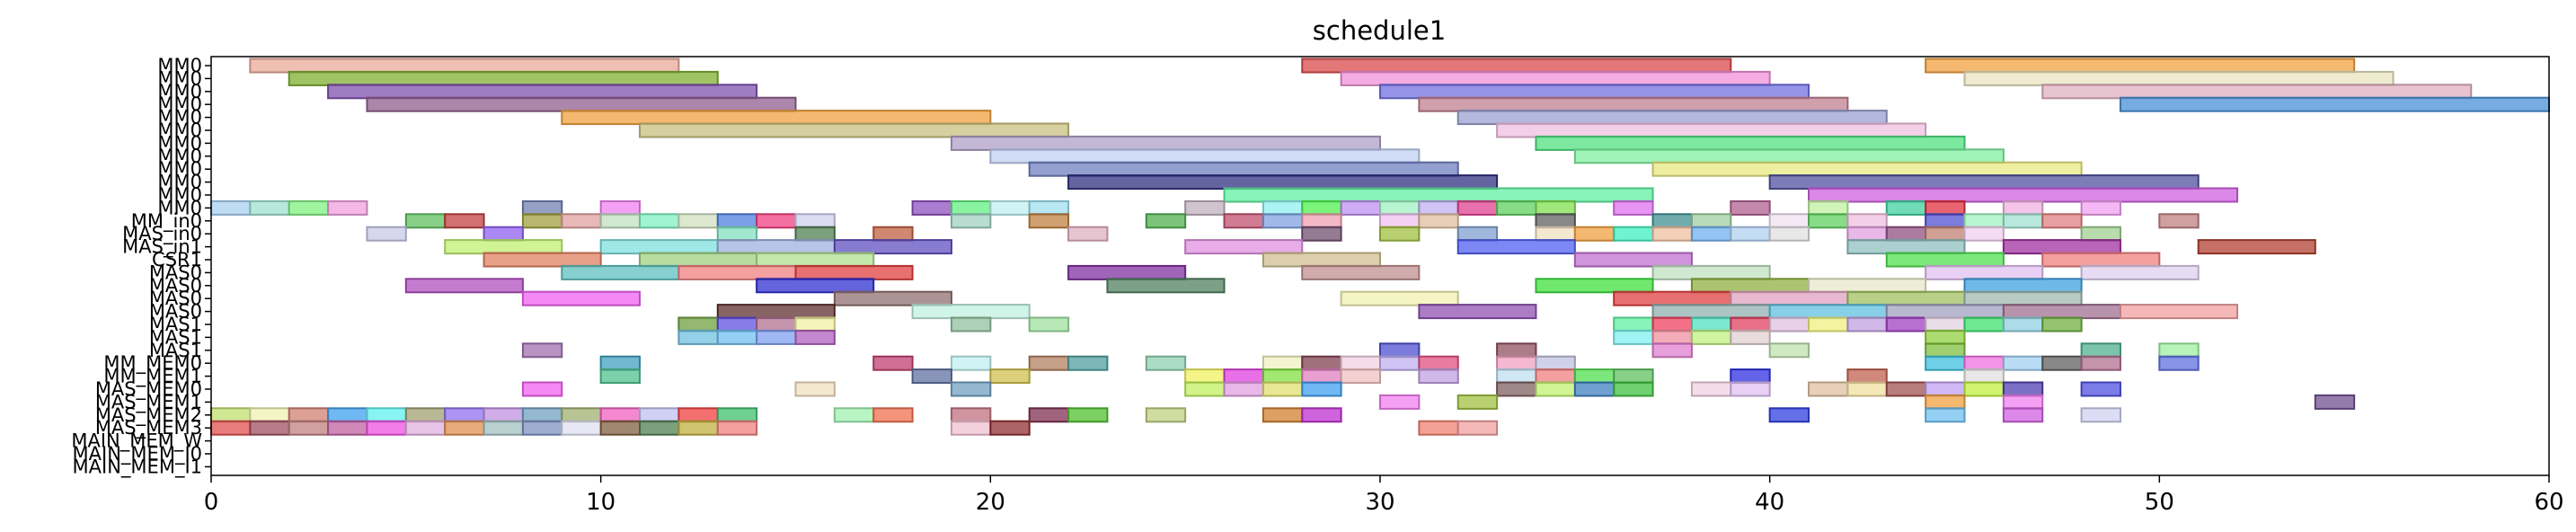 This screenshot has height=532, width=2576. What do you see at coordinates (600, 502) in the screenshot?
I see `x-tick-label: 10` at bounding box center [600, 502].